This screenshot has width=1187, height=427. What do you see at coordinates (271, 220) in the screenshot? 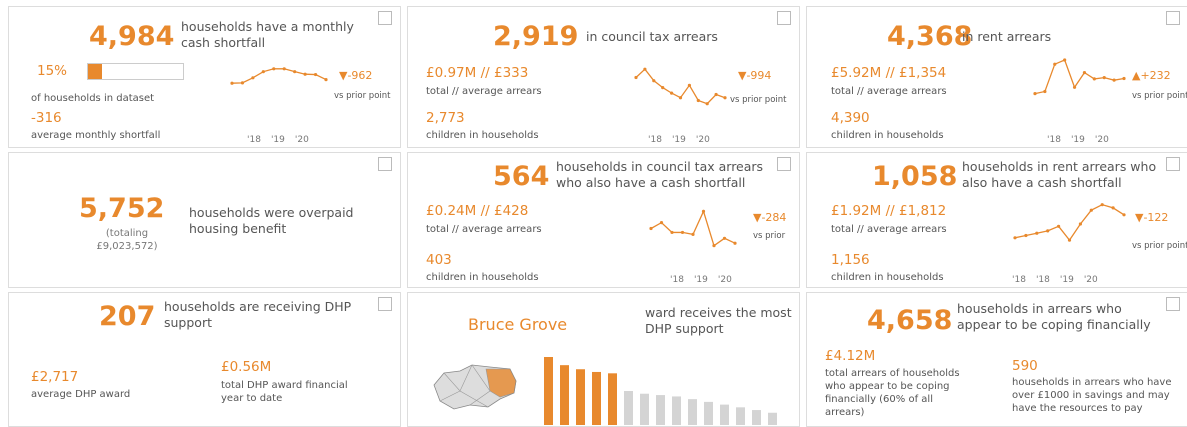
I see `headline: households were overpaid housing benefit` at bounding box center [271, 220].